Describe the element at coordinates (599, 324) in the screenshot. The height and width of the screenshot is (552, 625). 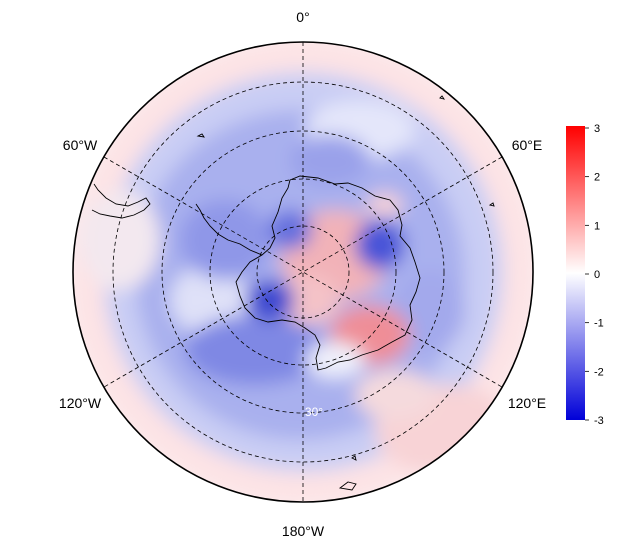
I see `colorbar-tick-label: -1` at that location.